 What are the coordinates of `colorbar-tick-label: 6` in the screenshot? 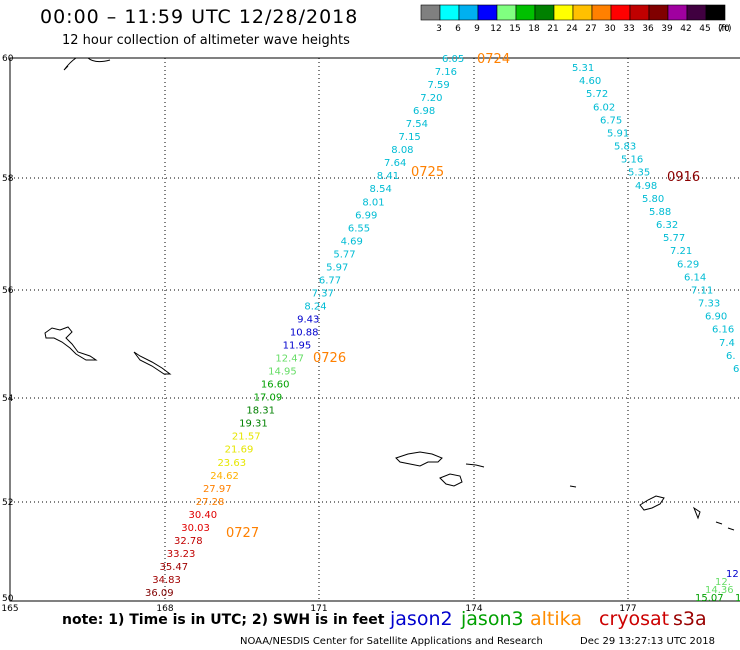 It's located at (458, 29).